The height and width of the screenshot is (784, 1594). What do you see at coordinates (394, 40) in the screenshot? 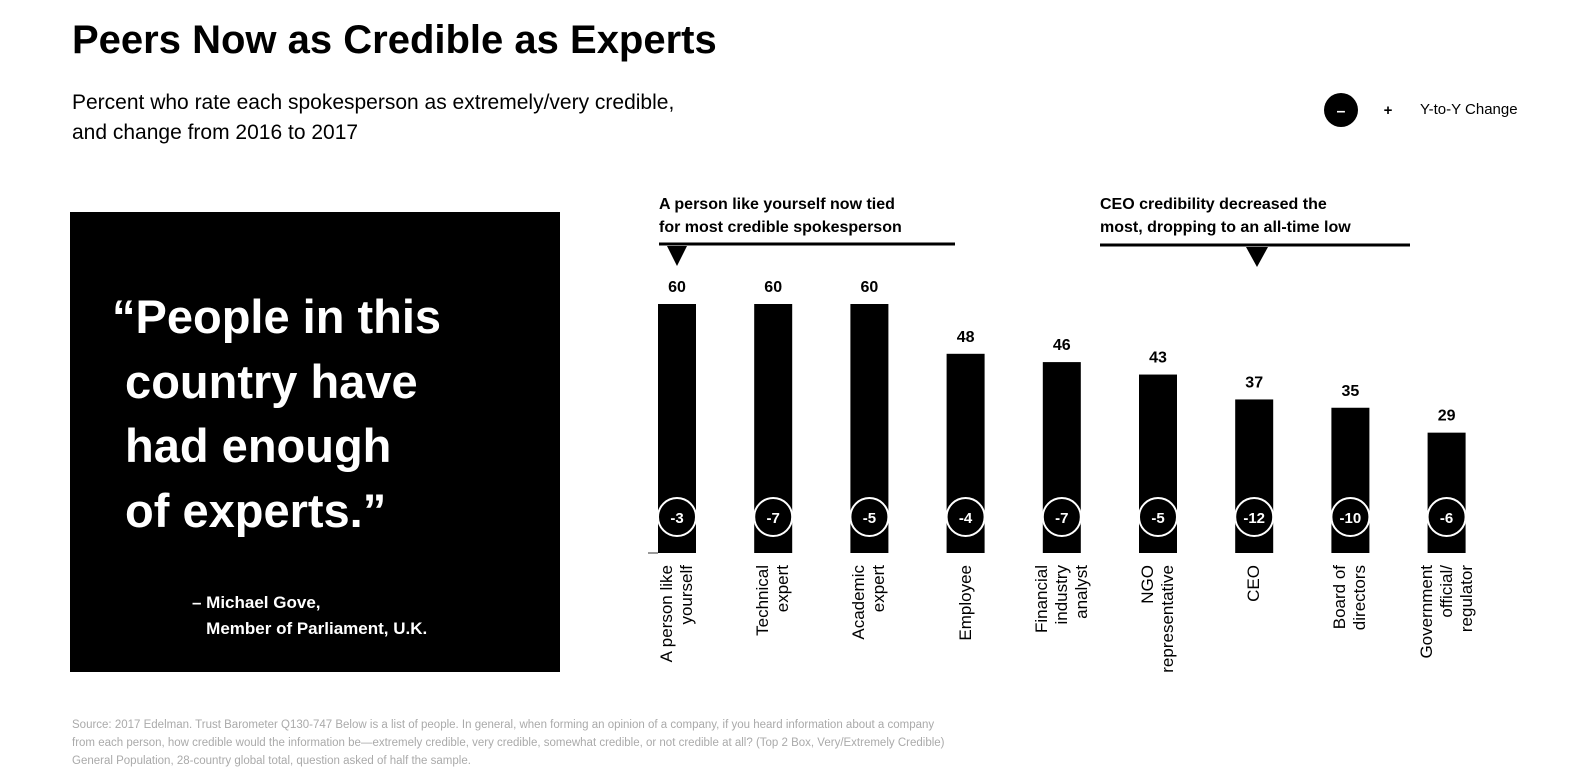
I see `title: Peers Now as Credible as Experts` at bounding box center [394, 40].